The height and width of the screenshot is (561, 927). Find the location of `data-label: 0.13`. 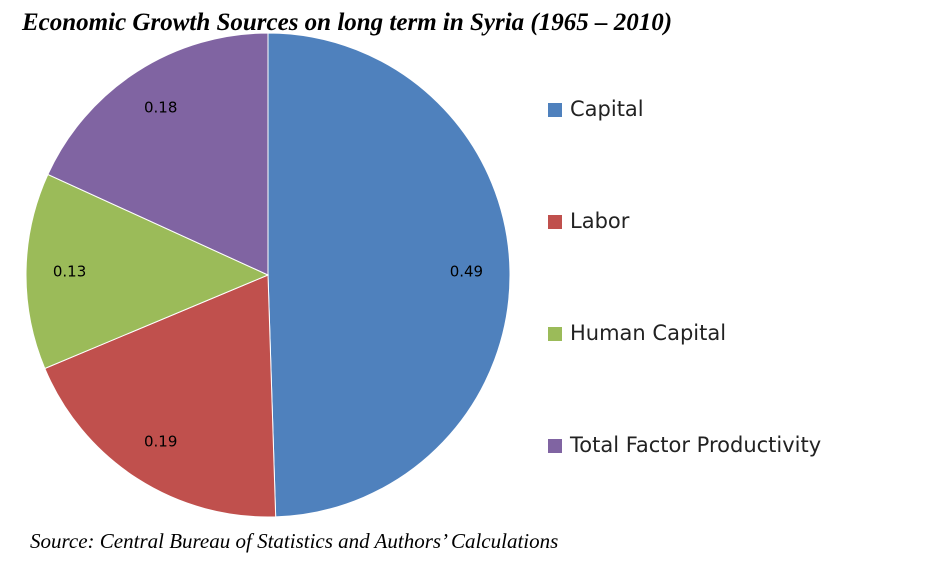

data-label: 0.13 is located at coordinates (69, 271).